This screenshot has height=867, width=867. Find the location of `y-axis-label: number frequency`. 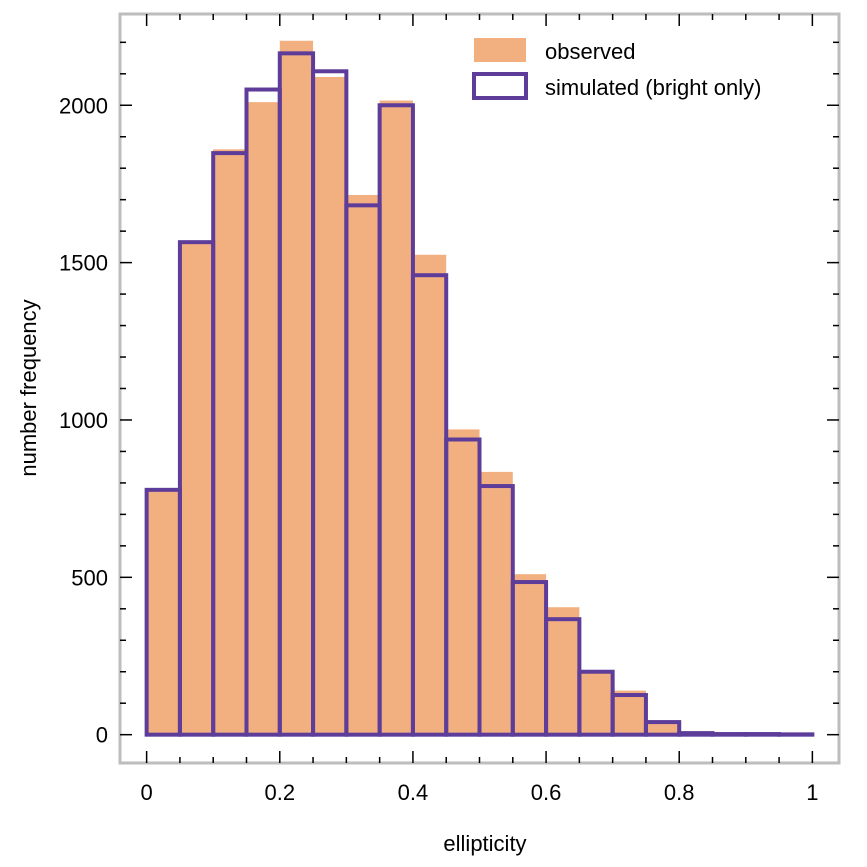

y-axis-label: number frequency is located at coordinates (28, 387).